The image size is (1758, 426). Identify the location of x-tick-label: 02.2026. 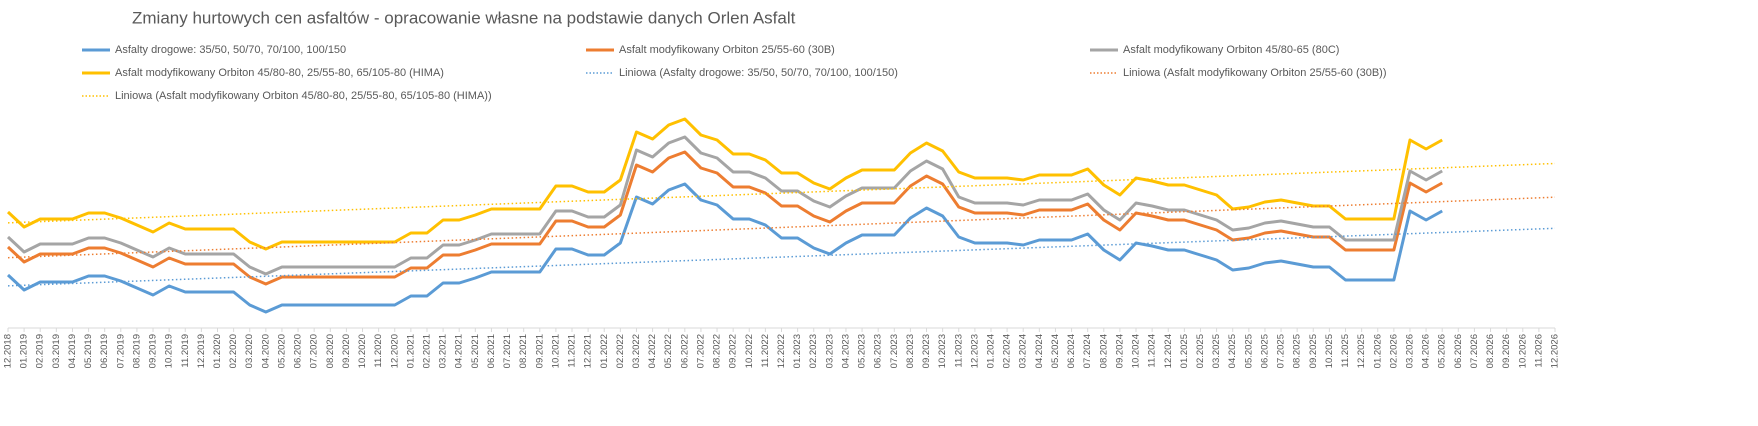
(1393, 351).